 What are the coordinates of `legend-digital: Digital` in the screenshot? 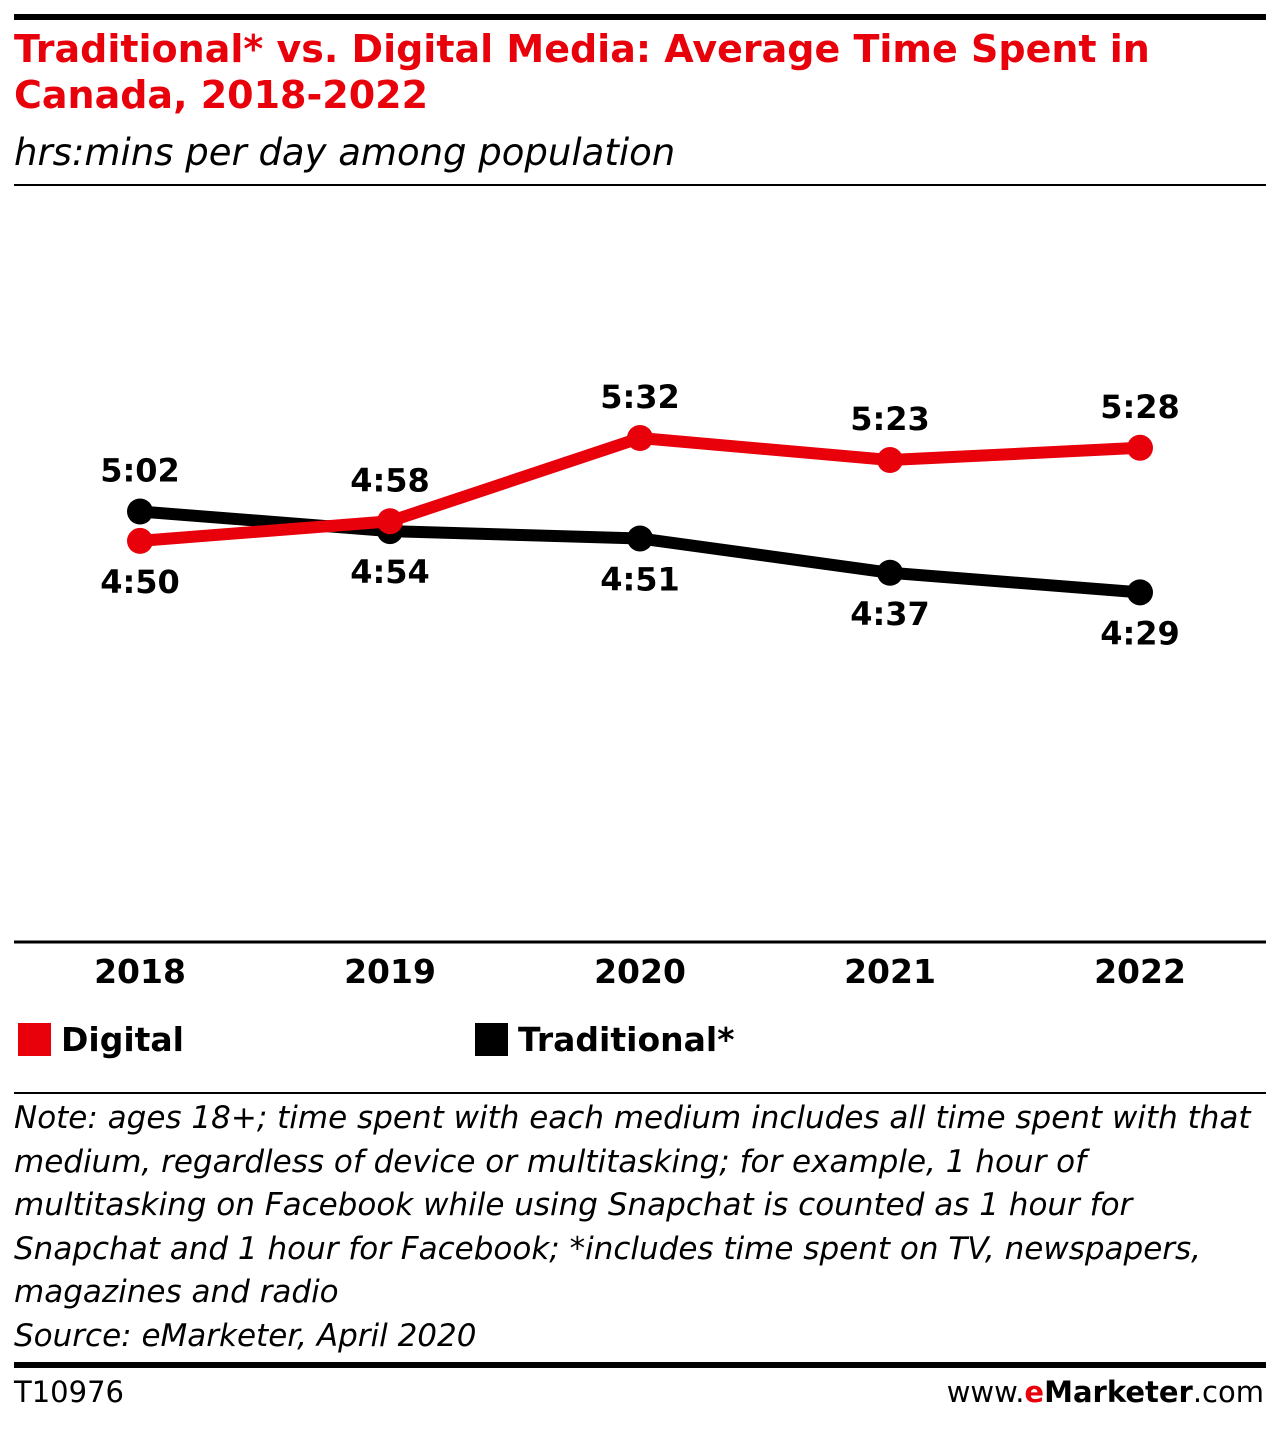 It's located at (101, 1039).